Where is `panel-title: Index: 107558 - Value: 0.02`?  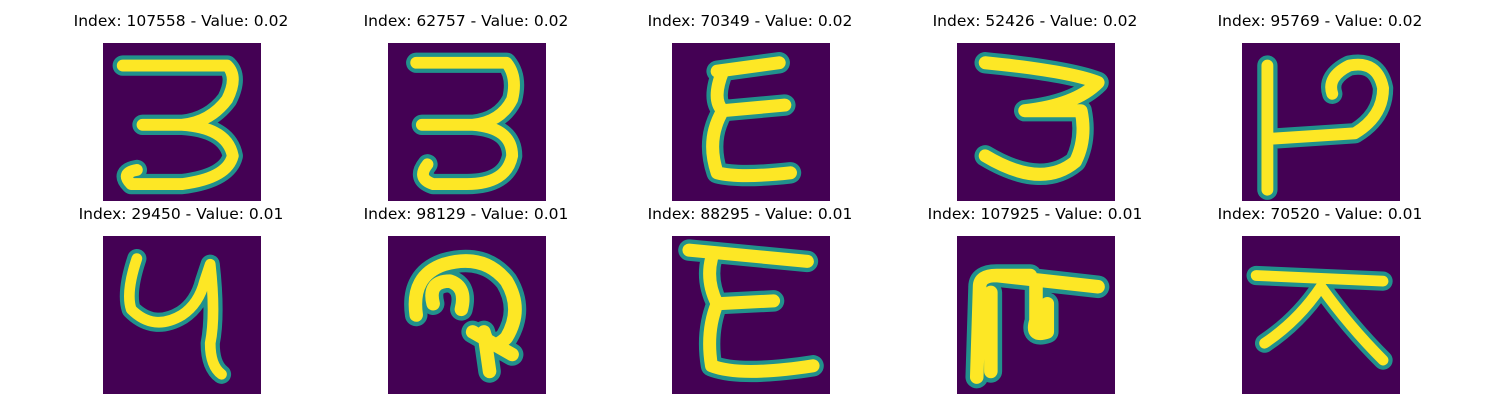
panel-title: Index: 107558 - Value: 0.02 is located at coordinates (181, 21).